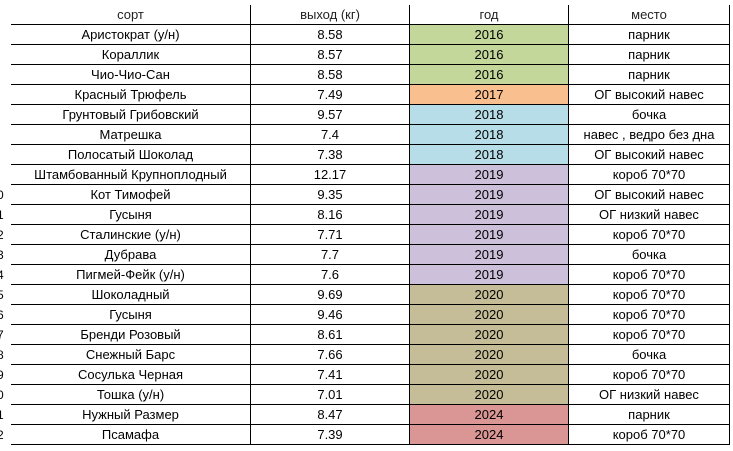 This screenshot has height=451, width=733. What do you see at coordinates (330, 95) in the screenshot?
I see `cell-yield: 7.49` at bounding box center [330, 95].